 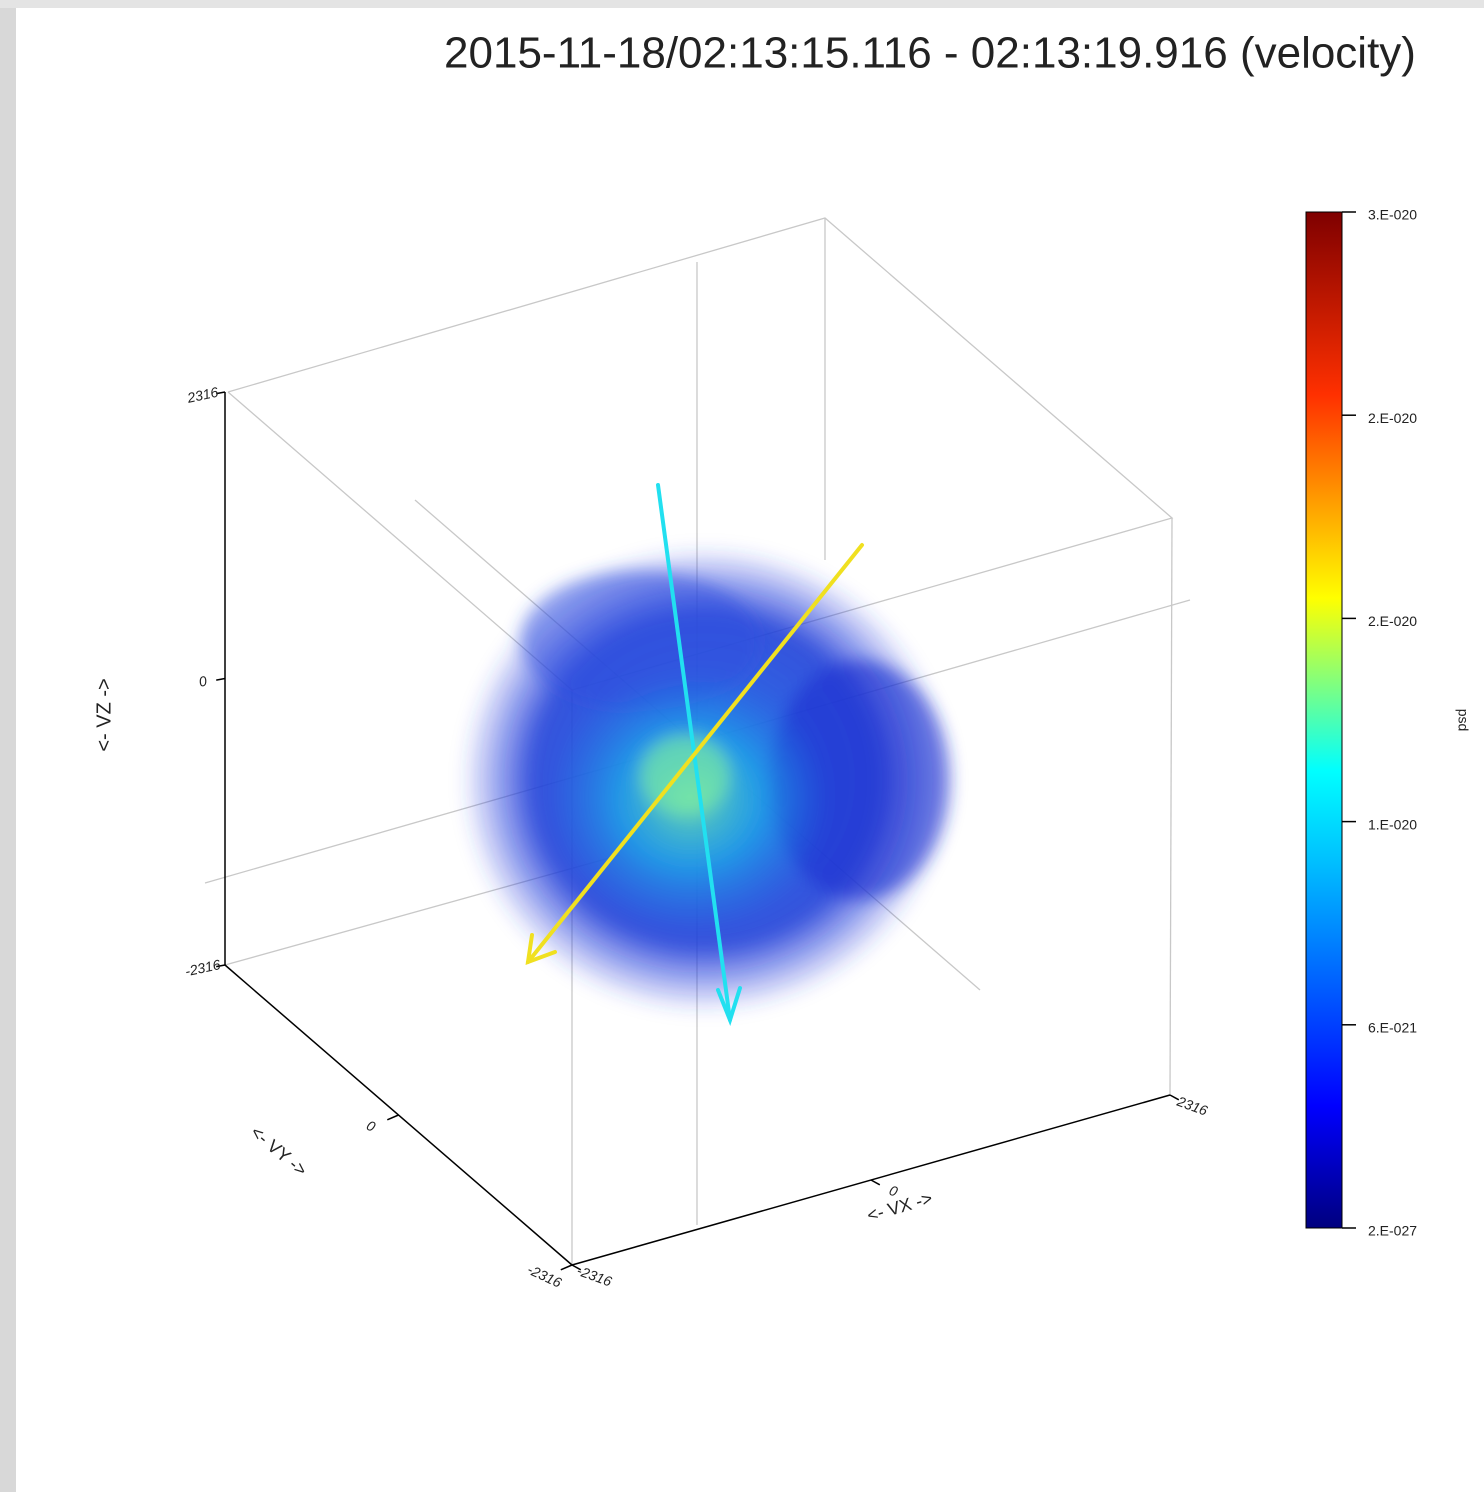 What do you see at coordinates (594, 1275) in the screenshot?
I see `xticks-label: -2316` at bounding box center [594, 1275].